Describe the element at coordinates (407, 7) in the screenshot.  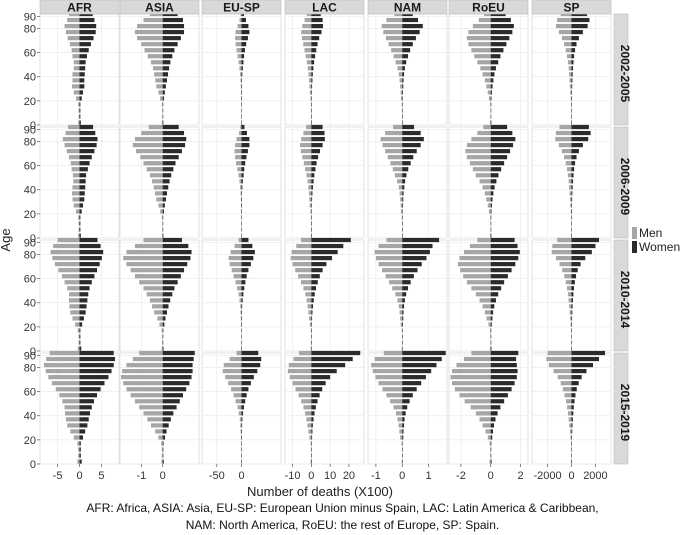
I see `region-strip-nam: NAM` at that location.